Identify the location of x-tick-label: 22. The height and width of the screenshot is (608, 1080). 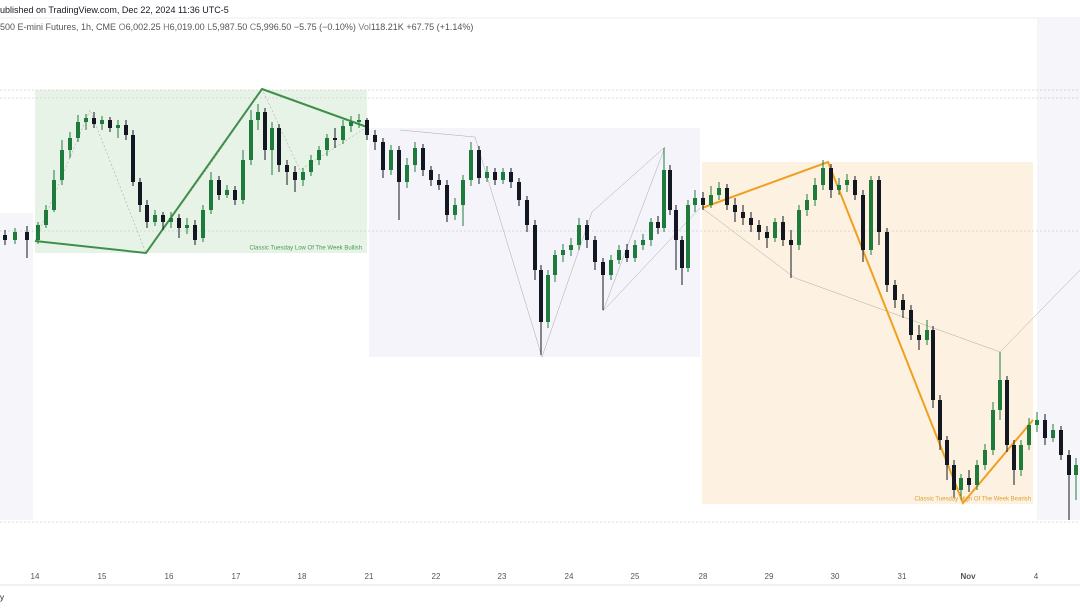
(436, 576).